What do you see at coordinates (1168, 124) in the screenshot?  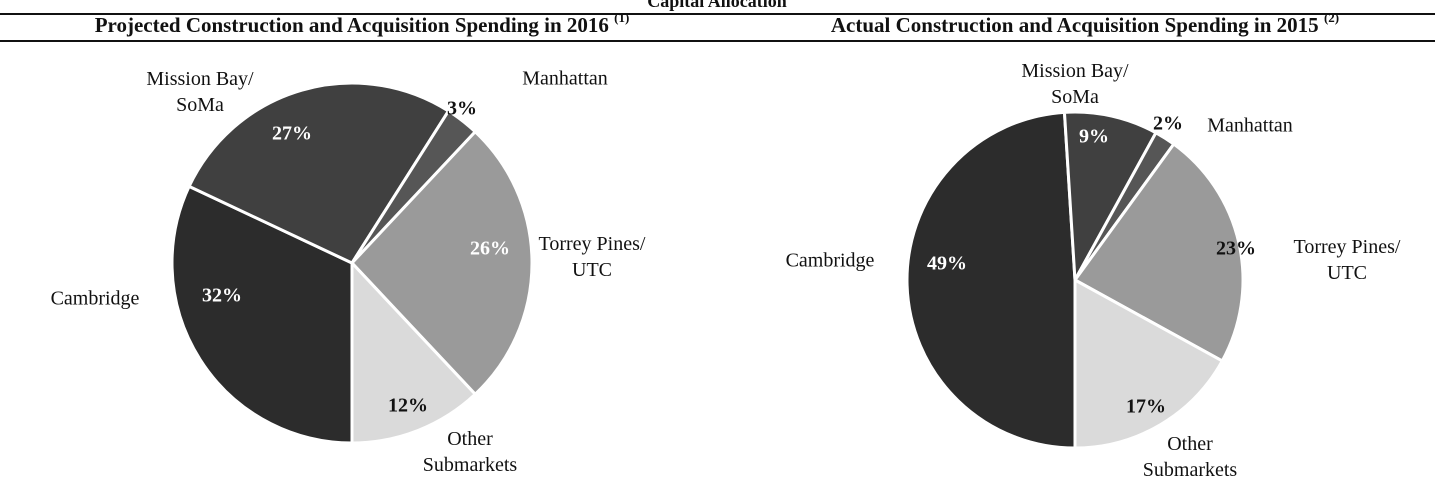 I see `value-label: 2%` at bounding box center [1168, 124].